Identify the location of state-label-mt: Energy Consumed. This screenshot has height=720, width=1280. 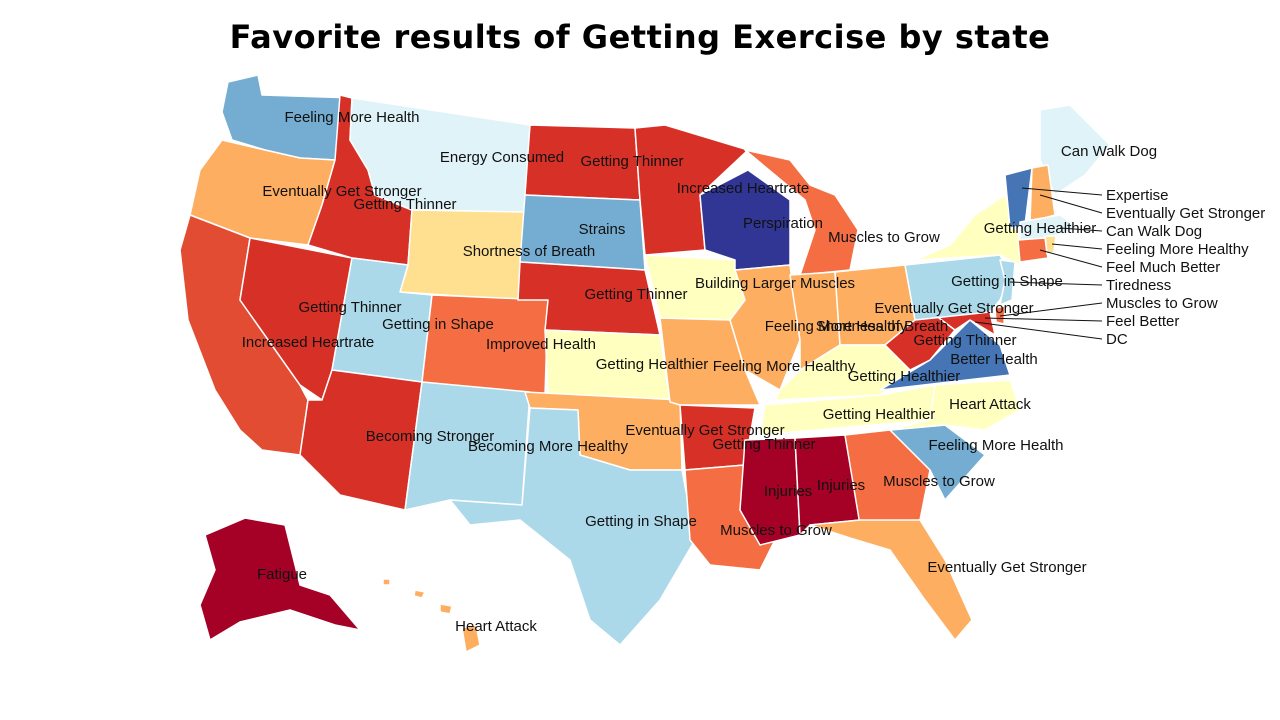
(502, 157).